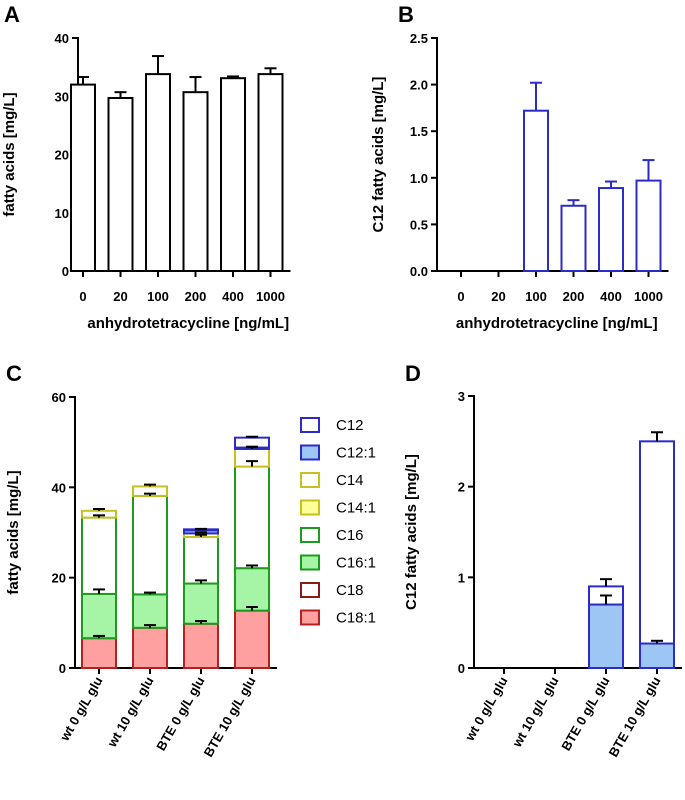 This screenshot has width=685, height=800. Describe the element at coordinates (648, 296) in the screenshot. I see `x-tick-label: 1000` at that location.